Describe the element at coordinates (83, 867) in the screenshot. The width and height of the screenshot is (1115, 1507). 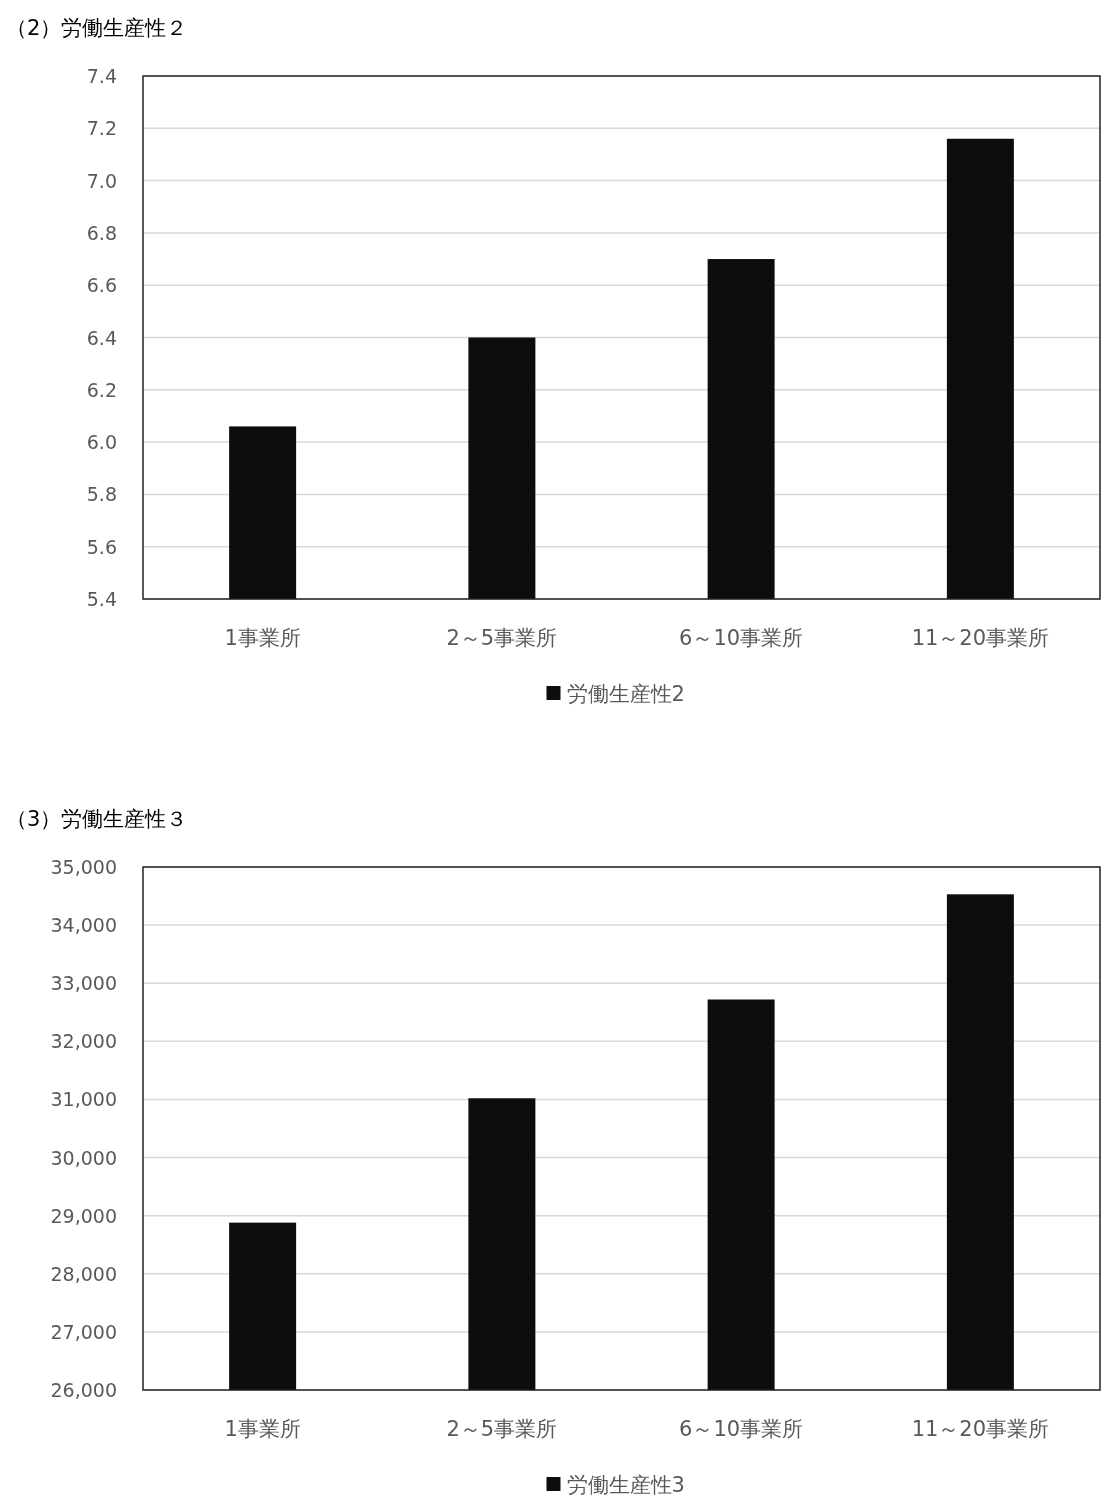
I see `y-tick-label: 35,000` at that location.